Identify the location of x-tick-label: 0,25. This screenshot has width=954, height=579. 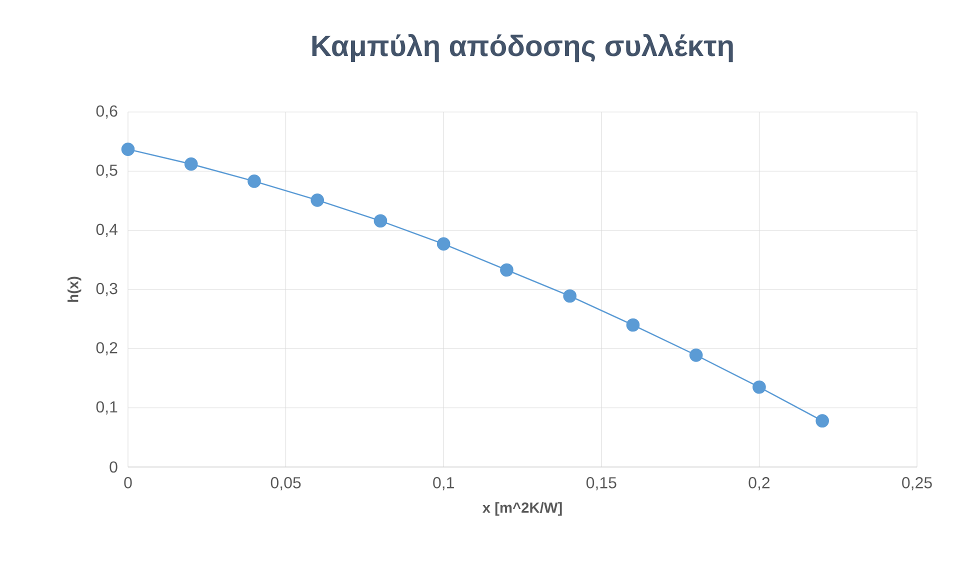
(917, 483).